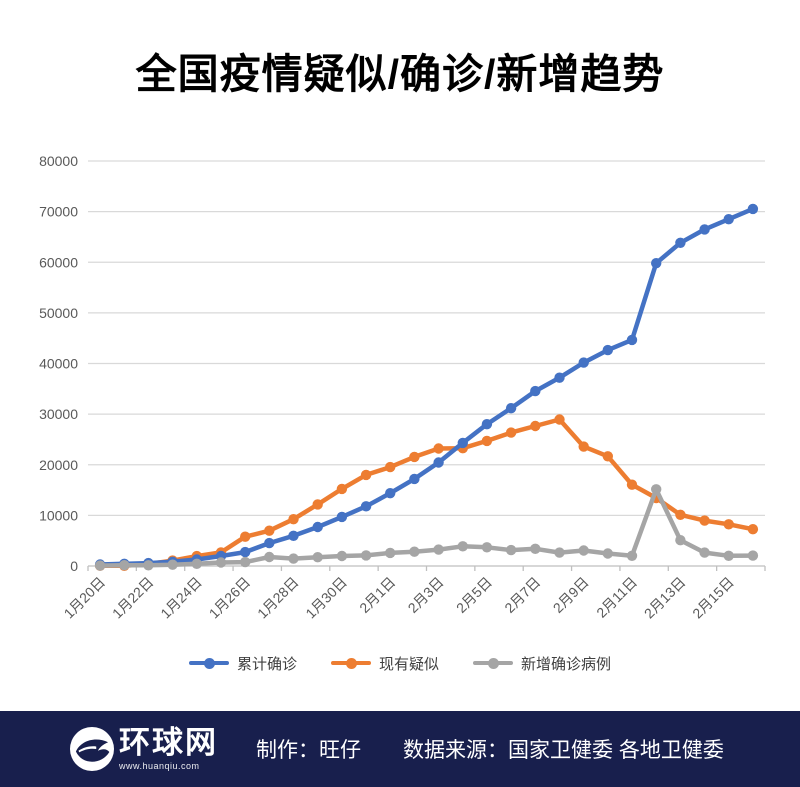  I want to click on huanqiu-logo: 环球网 www.huanqiu.com, so click(144, 749).